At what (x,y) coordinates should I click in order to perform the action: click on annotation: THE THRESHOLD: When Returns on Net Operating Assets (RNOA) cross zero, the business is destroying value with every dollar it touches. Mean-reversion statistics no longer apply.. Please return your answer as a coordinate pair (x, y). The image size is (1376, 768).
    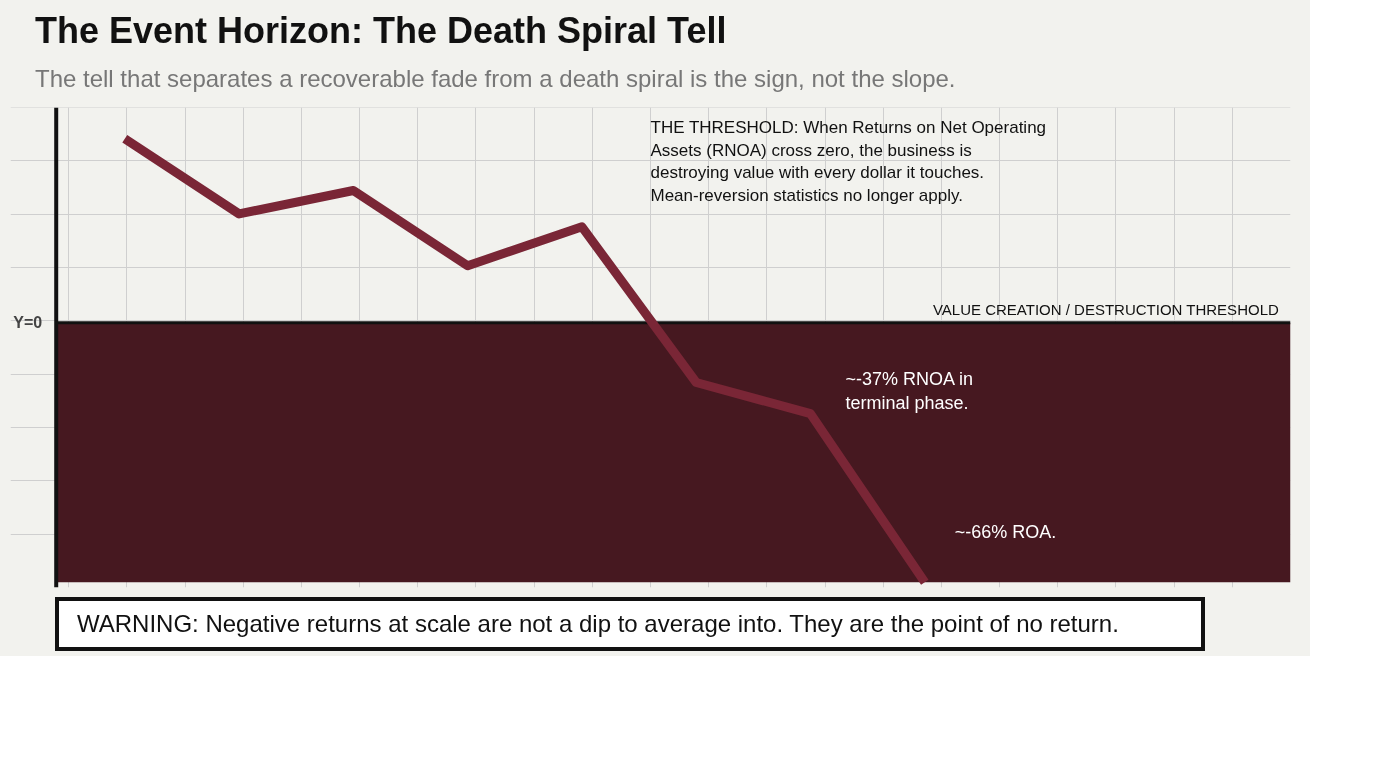
    Looking at the image, I should click on (848, 161).